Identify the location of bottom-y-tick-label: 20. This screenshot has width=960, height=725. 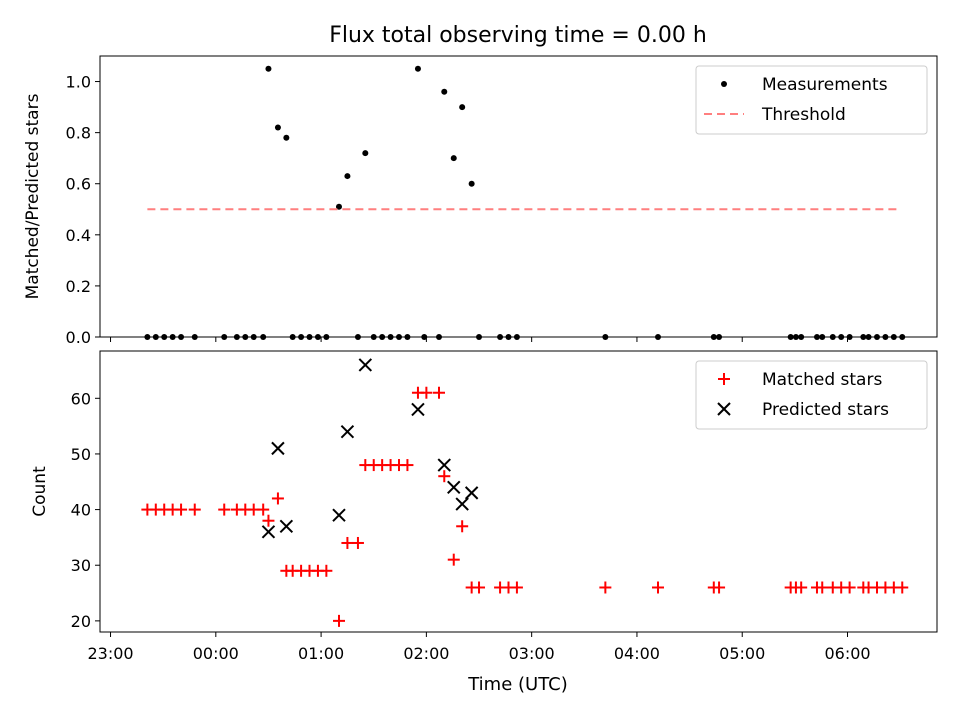
(81, 621).